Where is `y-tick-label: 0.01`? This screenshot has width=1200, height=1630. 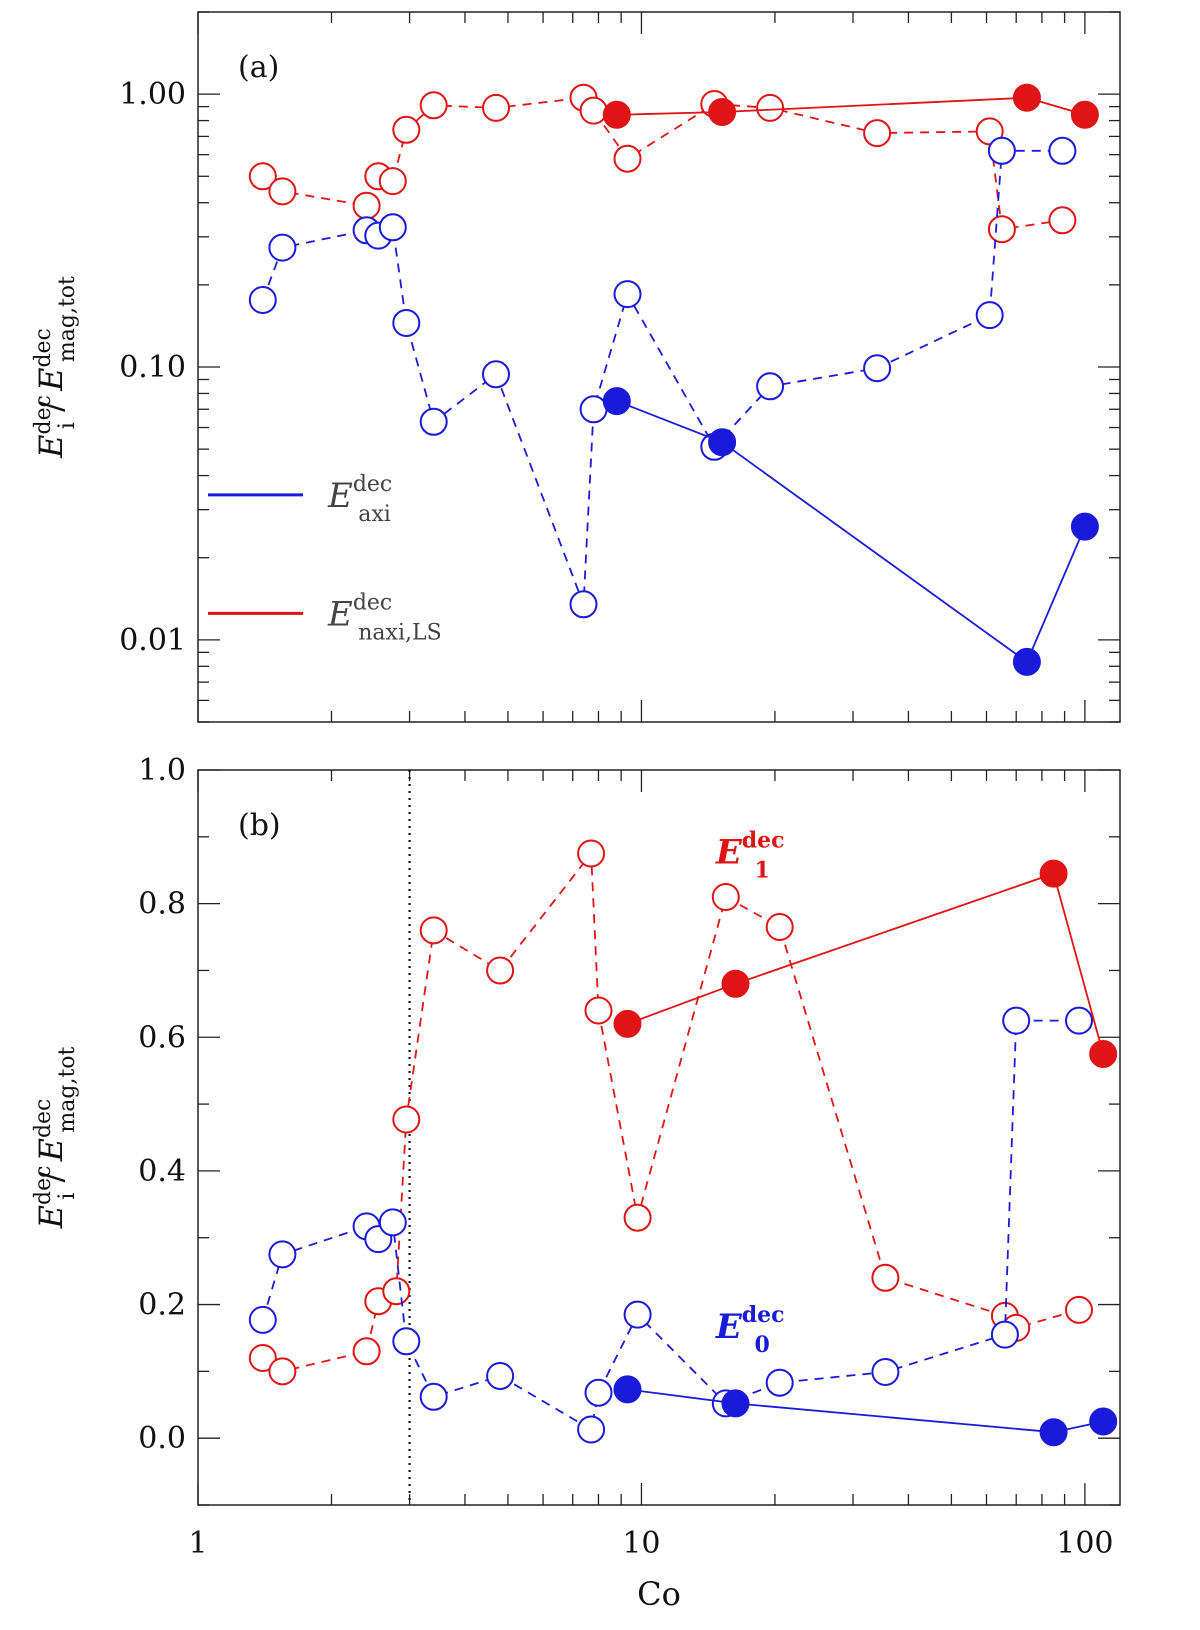
y-tick-label: 0.01 is located at coordinates (152, 640).